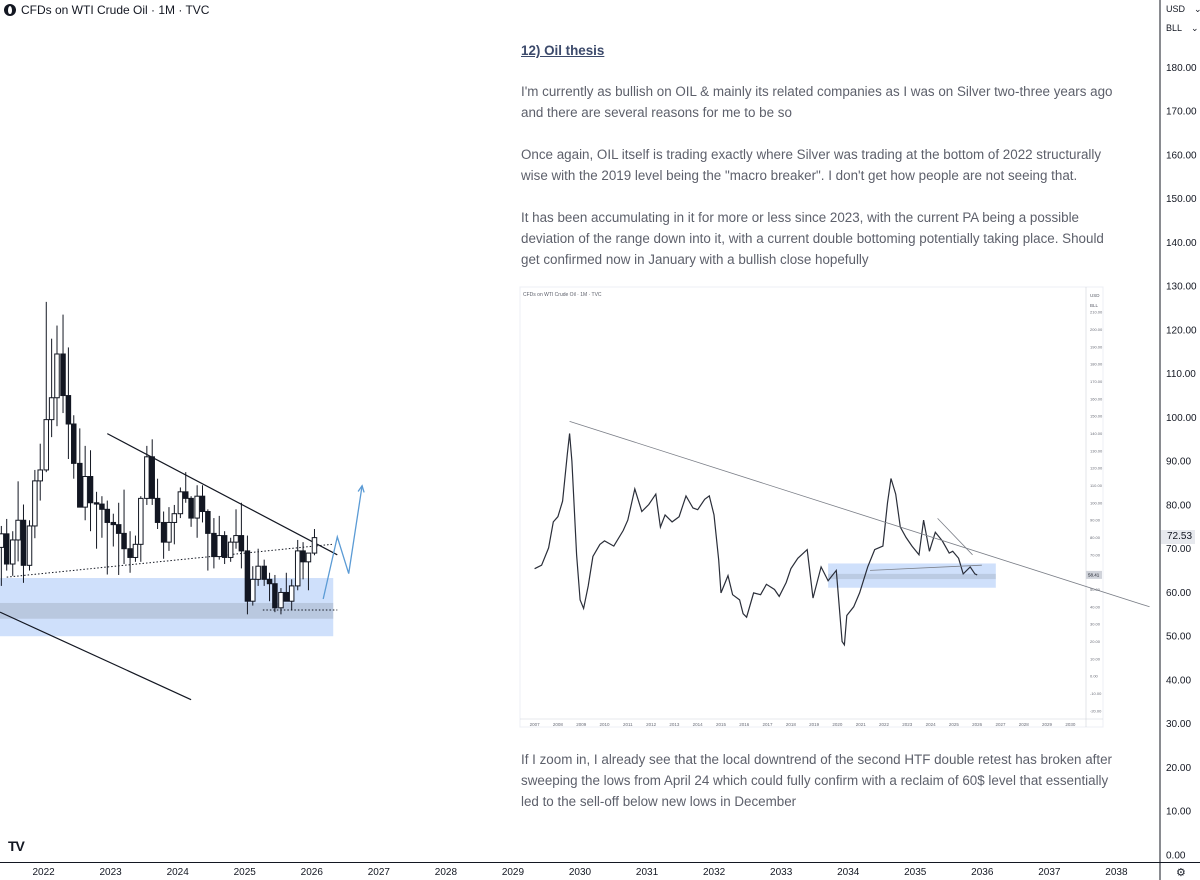 This screenshot has height=880, width=1200. I want to click on thesis-heading: 12) Oil thesis, so click(563, 50).